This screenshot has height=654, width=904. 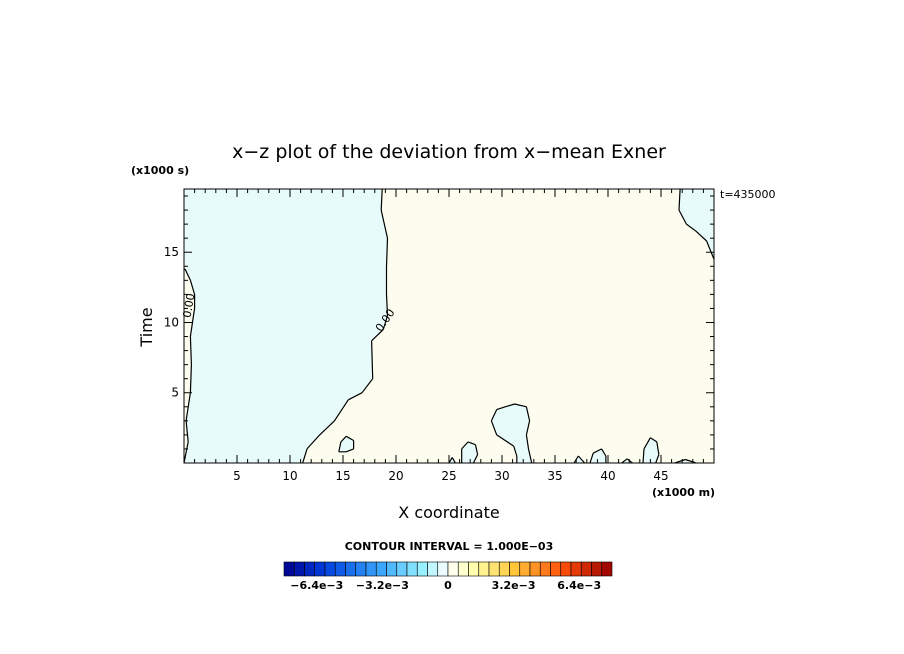 I want to click on x-tick-label: 40, so click(x=607, y=476).